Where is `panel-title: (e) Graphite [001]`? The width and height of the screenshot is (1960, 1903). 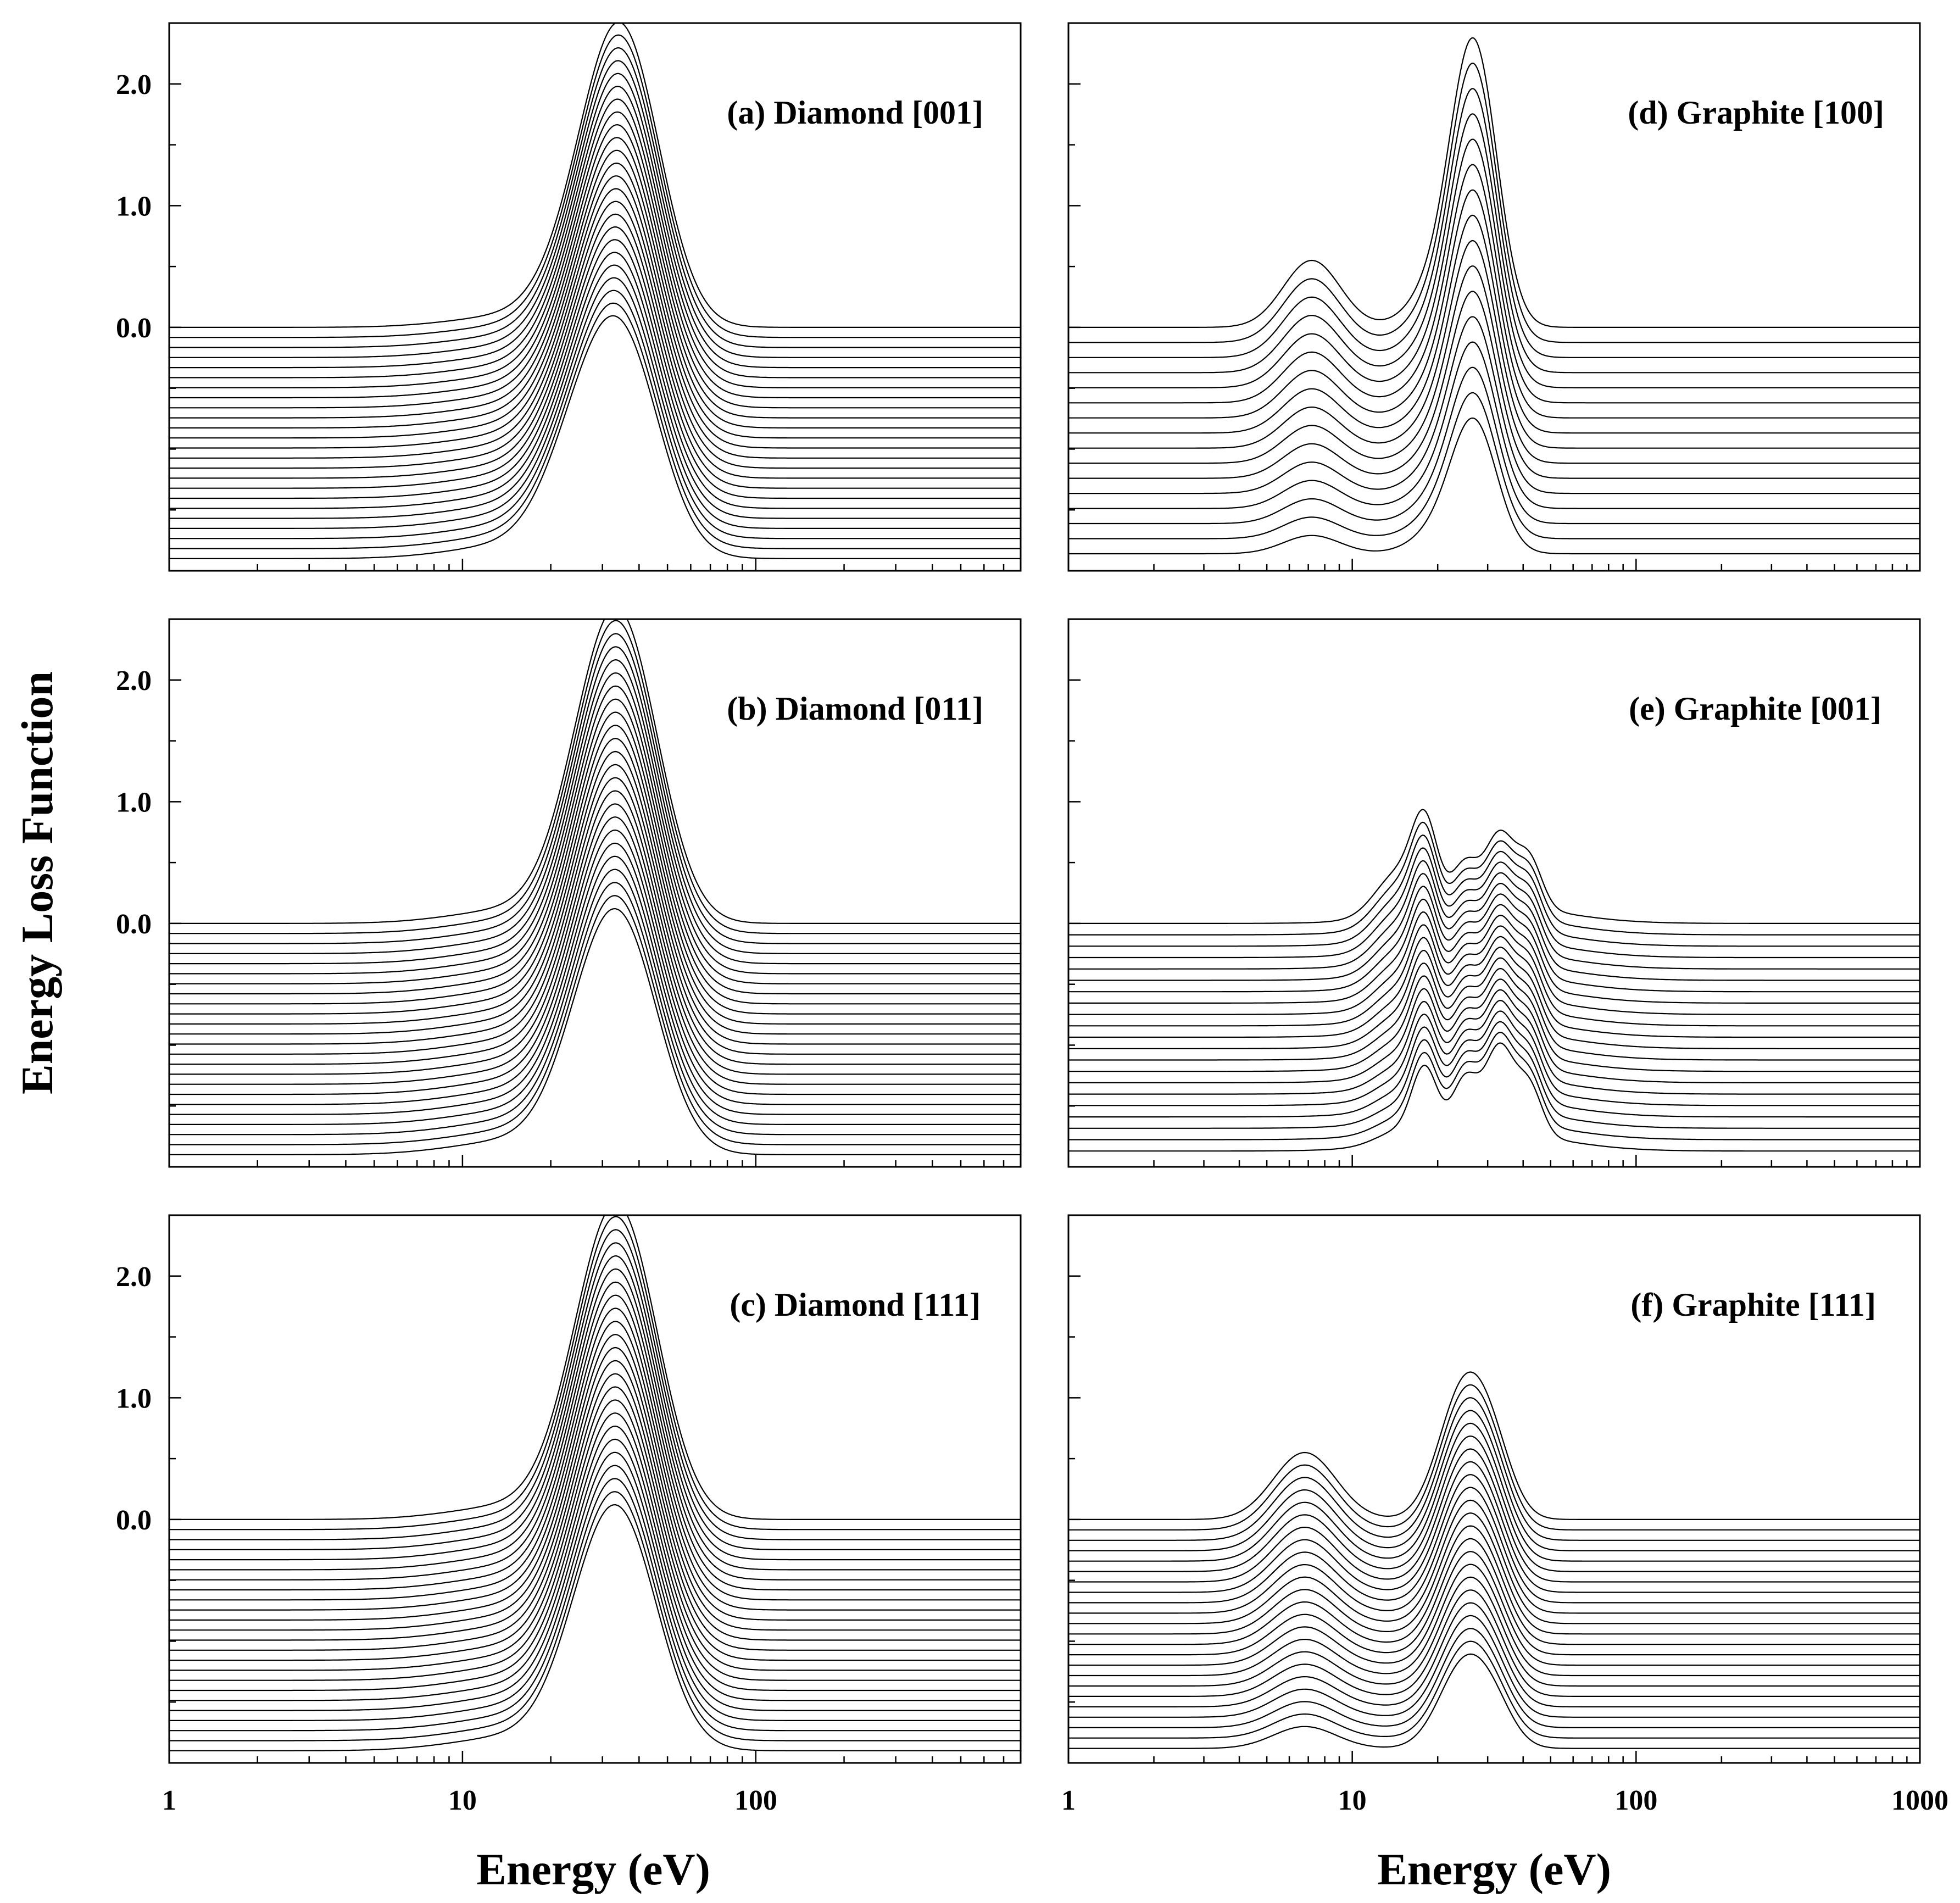
panel-title: (e) Graphite [001] is located at coordinates (1755, 709).